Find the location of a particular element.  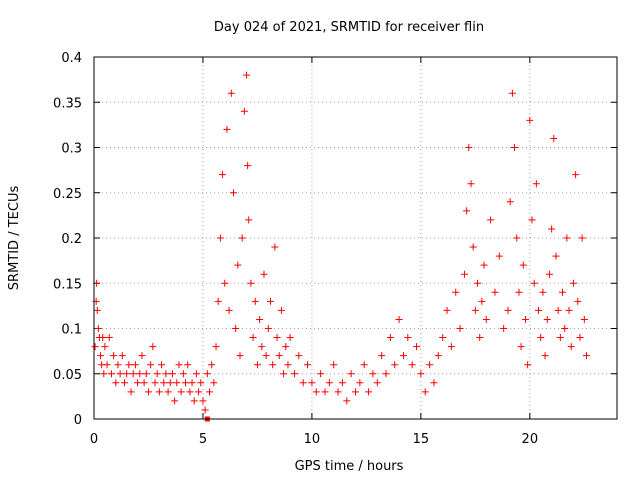

x-tick-label: 10 is located at coordinates (312, 439).